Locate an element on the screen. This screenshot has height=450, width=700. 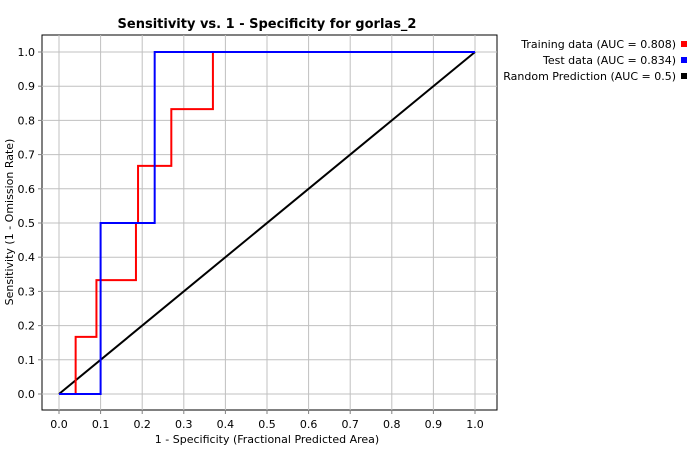
y-tick-label: 1.0 is located at coordinates (27, 52).